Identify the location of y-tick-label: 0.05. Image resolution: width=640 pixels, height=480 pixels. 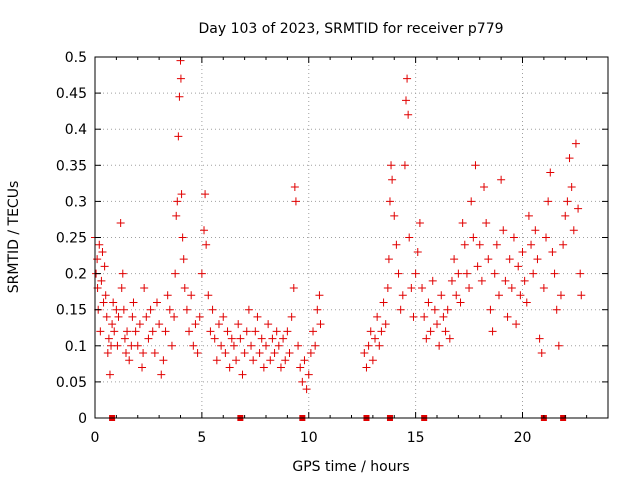
(71, 383).